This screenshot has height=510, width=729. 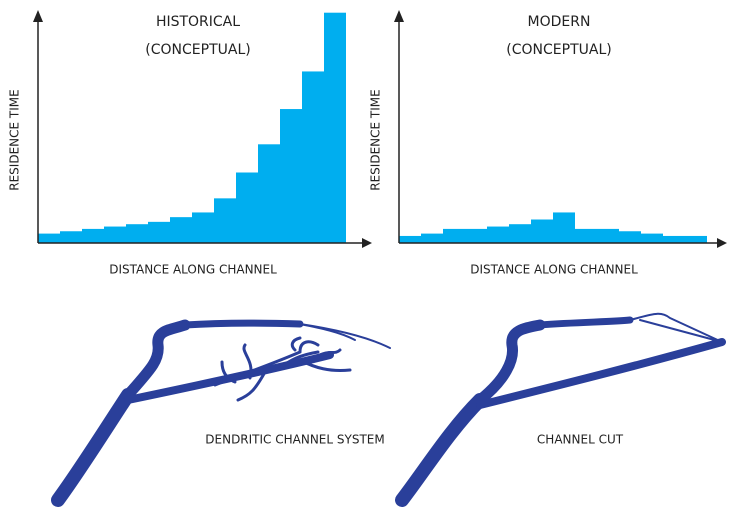 I want to click on diagram-label: DENDRITIC CHANNEL SYSTEM, so click(x=294, y=440).